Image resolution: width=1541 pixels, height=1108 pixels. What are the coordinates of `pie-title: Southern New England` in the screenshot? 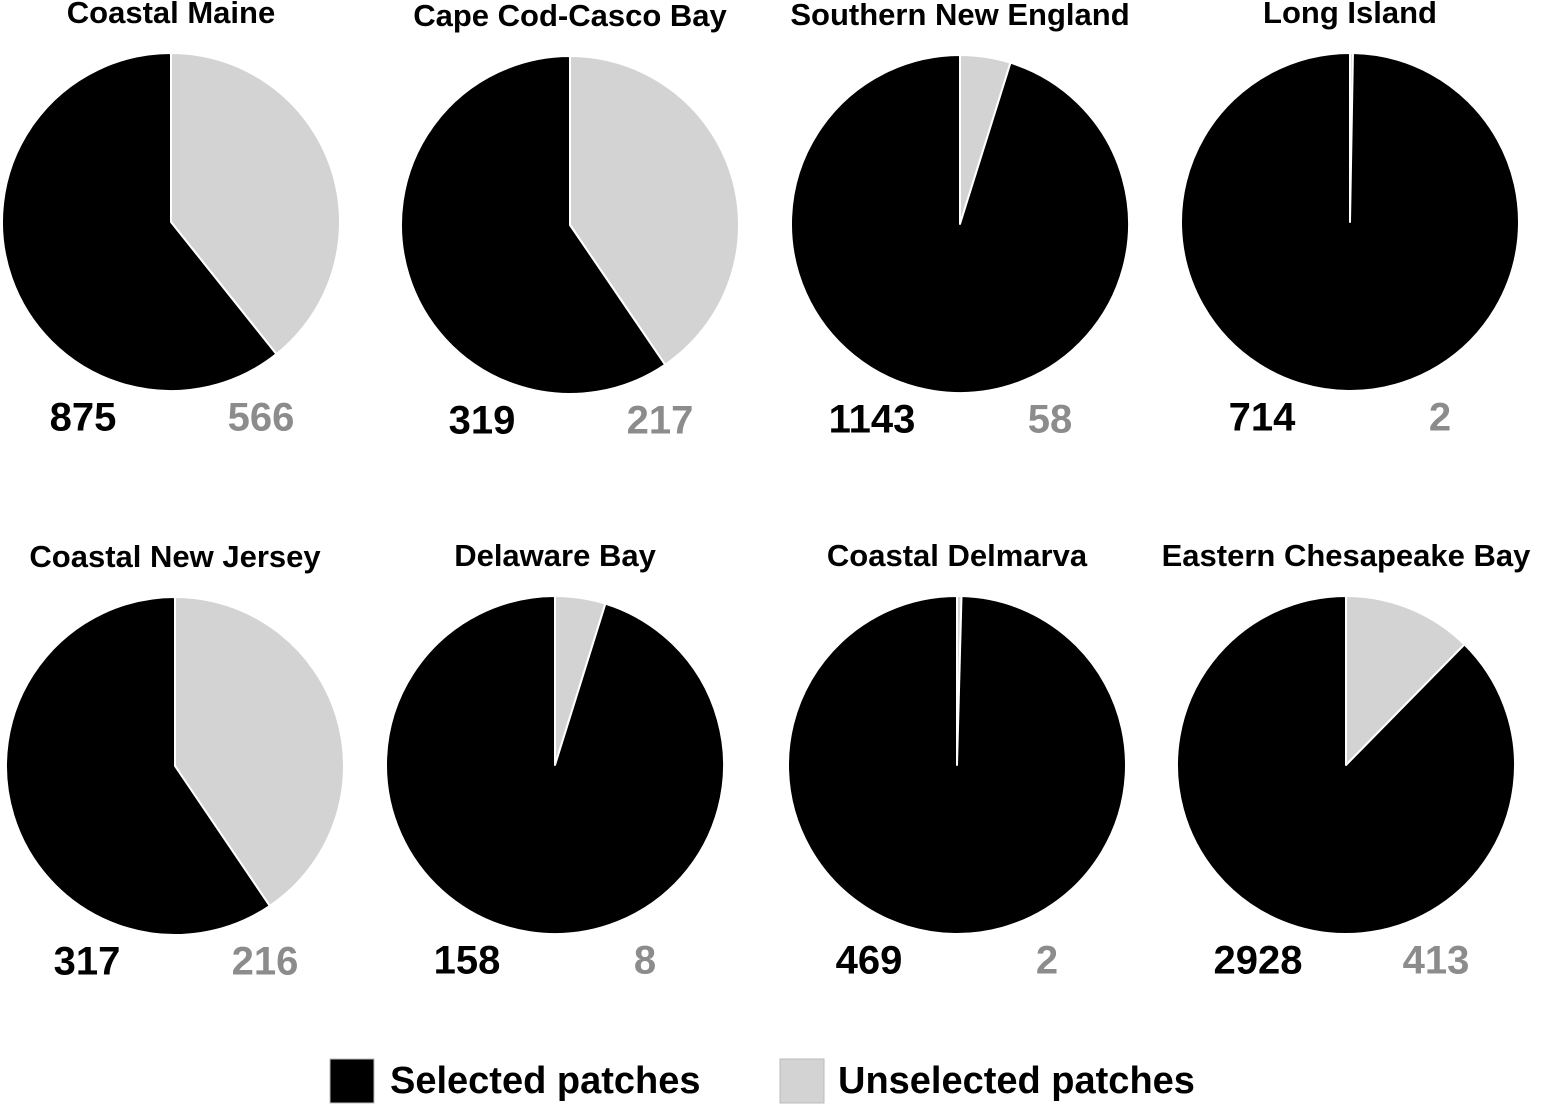 It's located at (959, 16).